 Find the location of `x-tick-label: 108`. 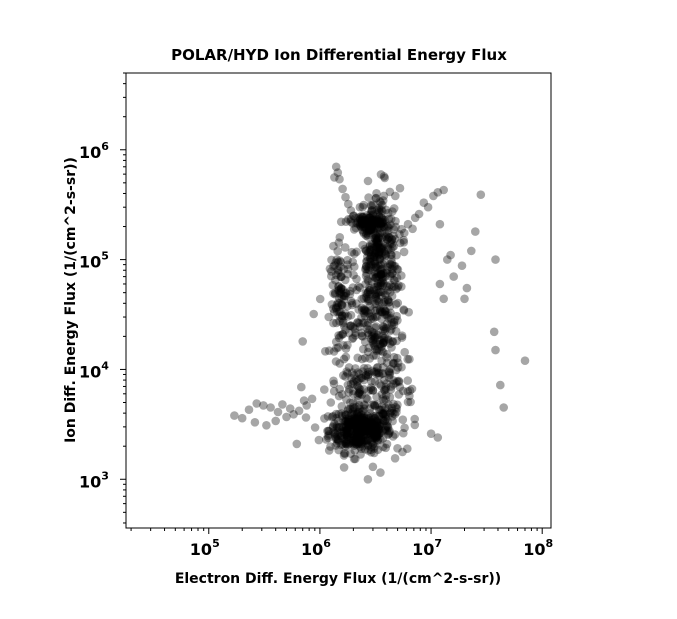

x-tick-label: 108 is located at coordinates (538, 548).